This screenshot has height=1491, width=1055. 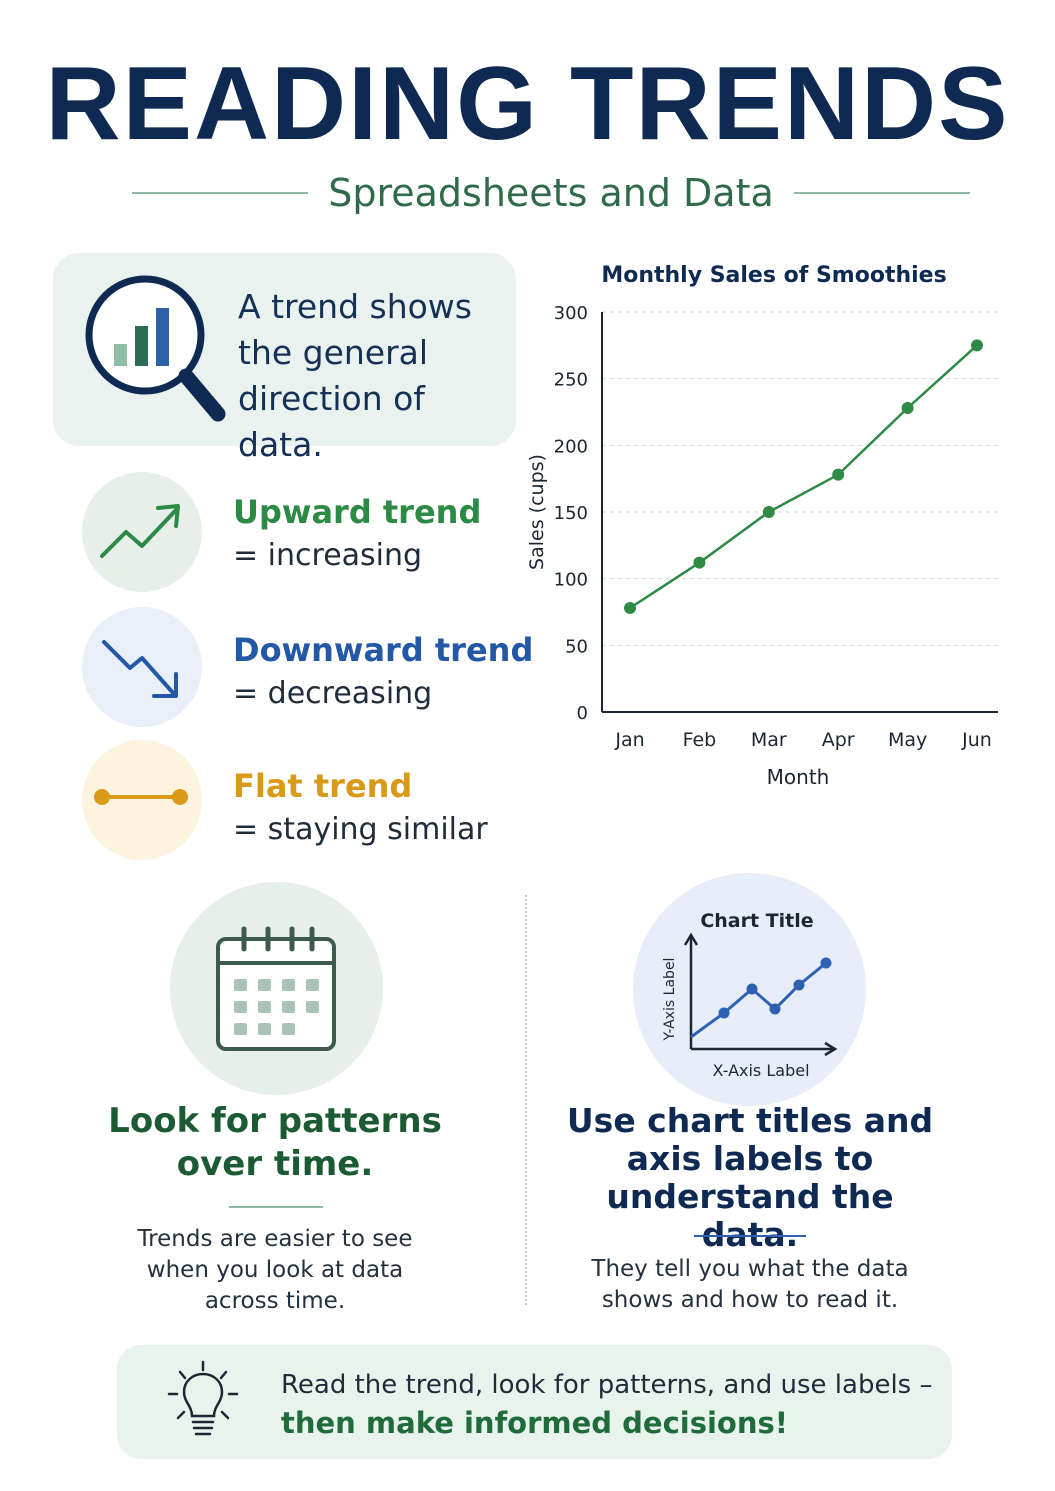 I want to click on downward-trend-circle, so click(x=142, y=667).